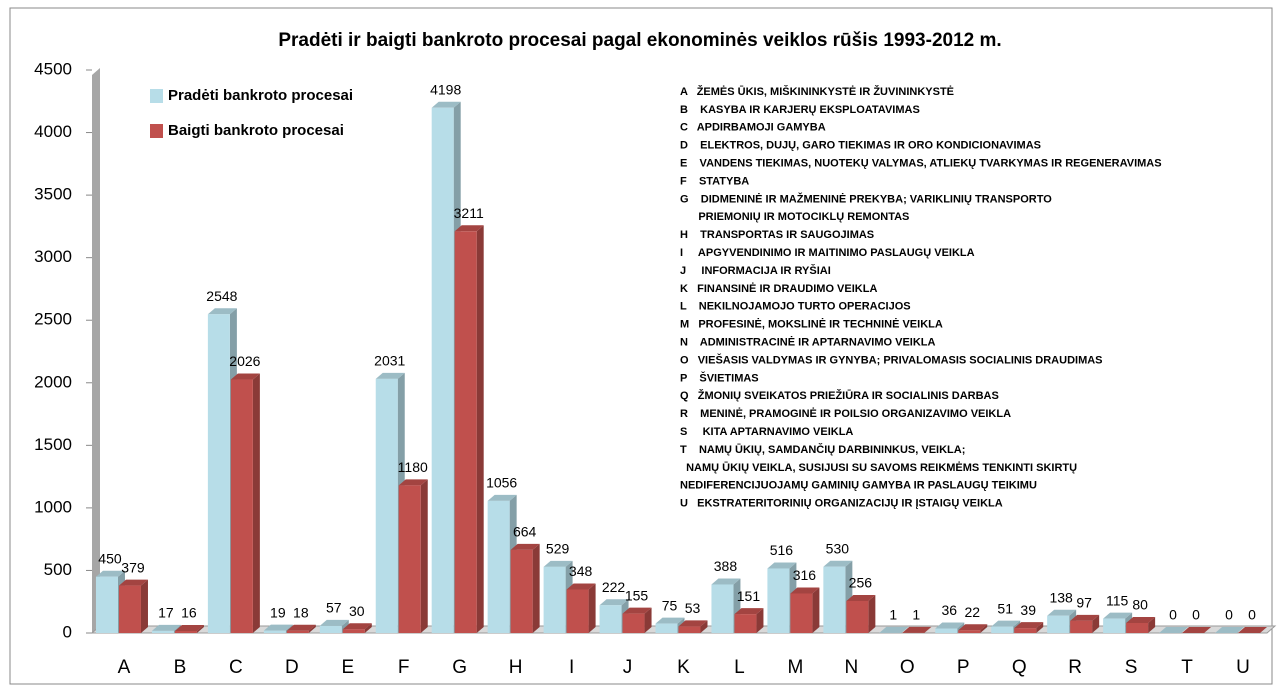 Image resolution: width=1283 pixels, height=686 pixels. What do you see at coordinates (719, 377) in the screenshot?
I see `annotation: P ŠVIETIMAS` at bounding box center [719, 377].